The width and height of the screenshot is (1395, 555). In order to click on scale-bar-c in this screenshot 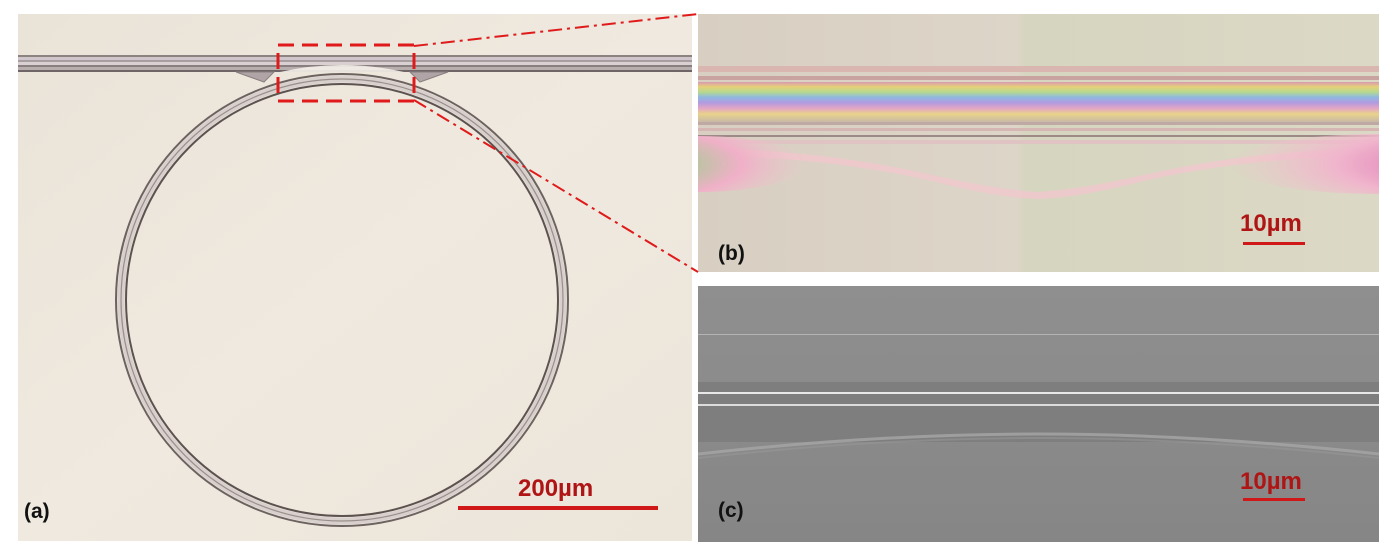, I will do `click(1274, 499)`.